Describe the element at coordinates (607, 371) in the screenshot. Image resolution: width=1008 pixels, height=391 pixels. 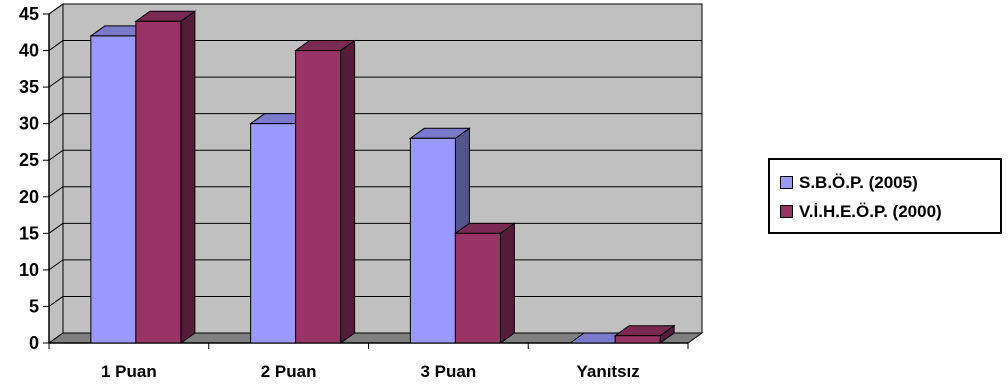
I see `x-category-label: Yanıtsız` at that location.